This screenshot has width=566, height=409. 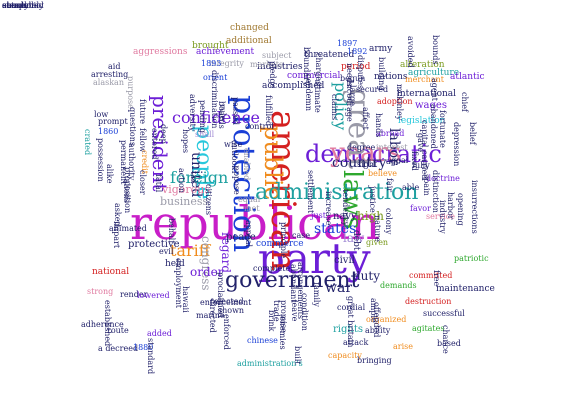 What do you see at coordinates (272, 268) in the screenshot?
I see `cloud-word: complete` at bounding box center [272, 268].